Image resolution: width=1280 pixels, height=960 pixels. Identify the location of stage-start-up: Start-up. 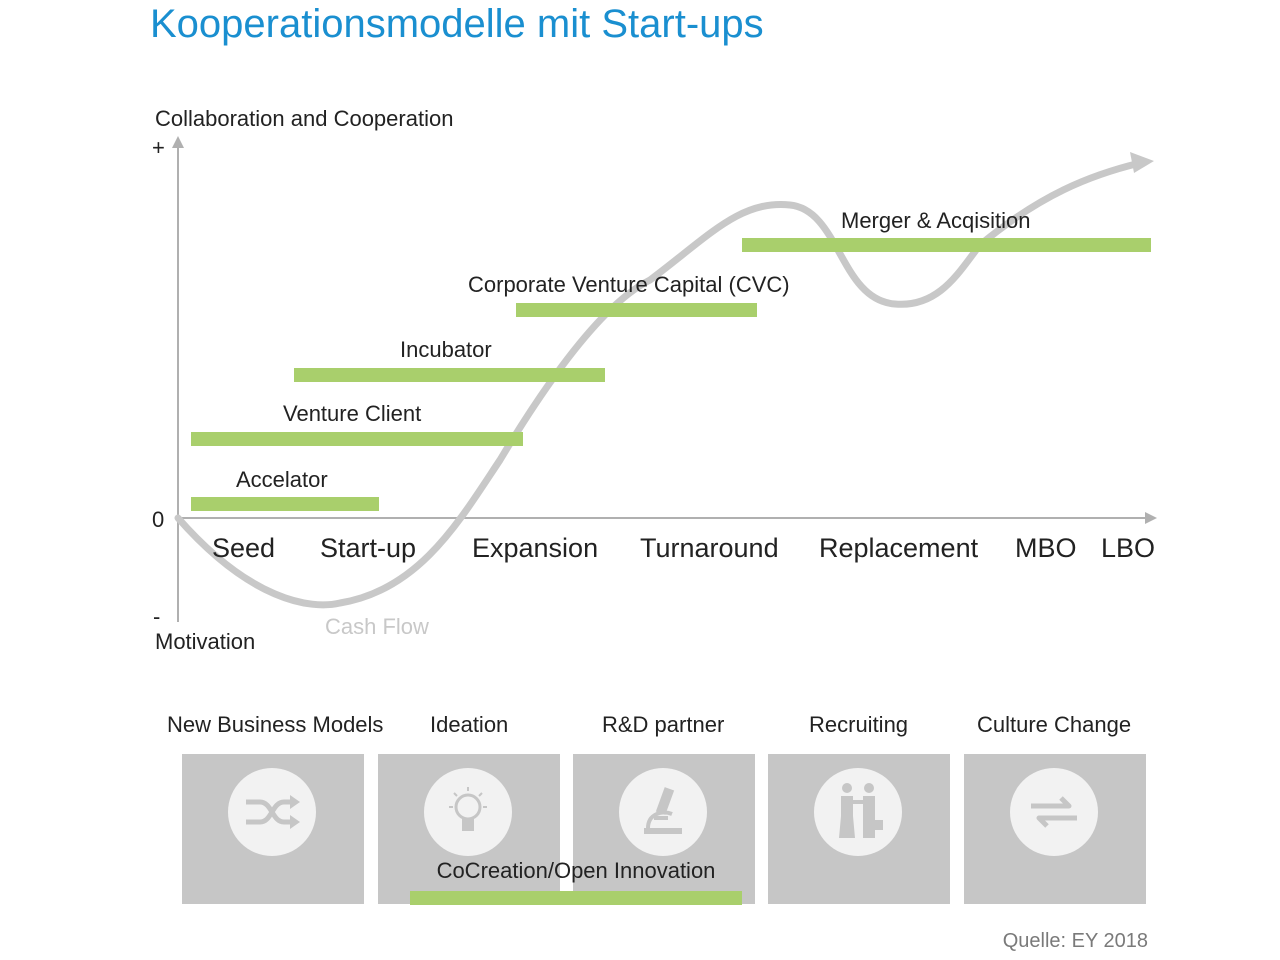
(368, 548).